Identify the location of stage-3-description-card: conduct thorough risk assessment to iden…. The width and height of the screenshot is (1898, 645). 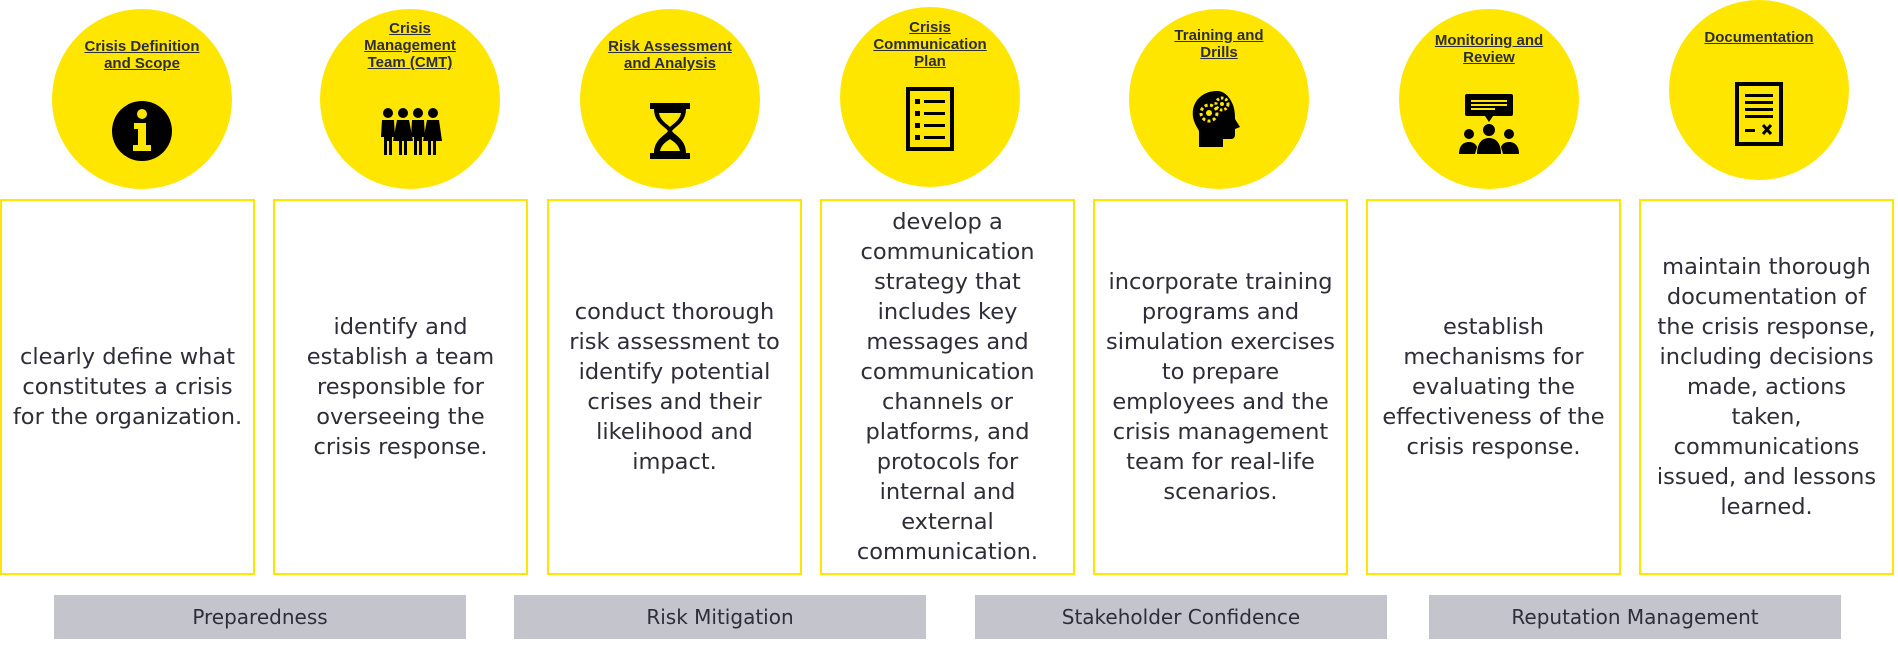
(674, 387).